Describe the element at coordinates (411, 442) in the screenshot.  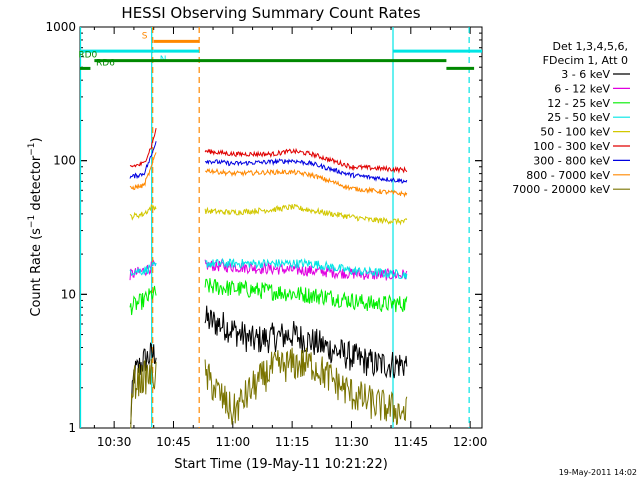
I see `x-tick-label-5: 11:45` at that location.